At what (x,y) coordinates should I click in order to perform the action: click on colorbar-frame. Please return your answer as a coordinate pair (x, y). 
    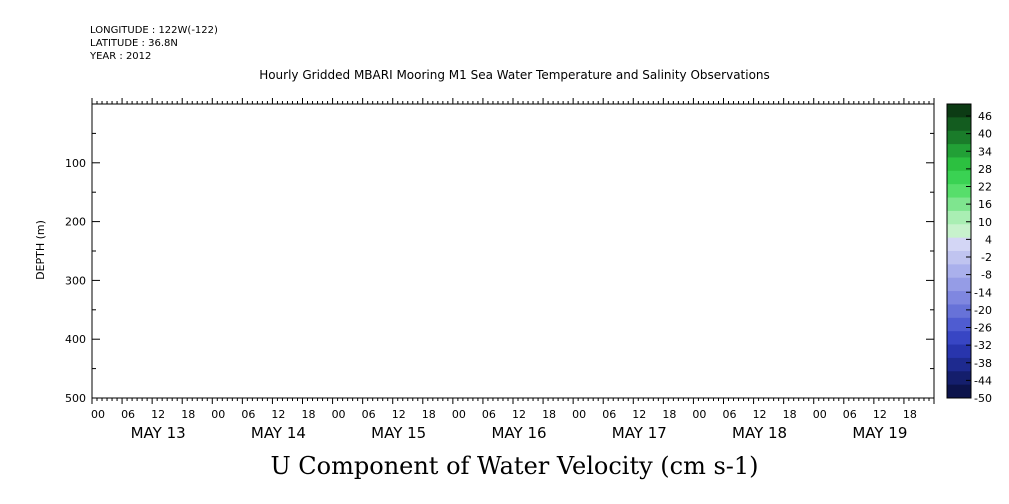
    Looking at the image, I should click on (959, 251).